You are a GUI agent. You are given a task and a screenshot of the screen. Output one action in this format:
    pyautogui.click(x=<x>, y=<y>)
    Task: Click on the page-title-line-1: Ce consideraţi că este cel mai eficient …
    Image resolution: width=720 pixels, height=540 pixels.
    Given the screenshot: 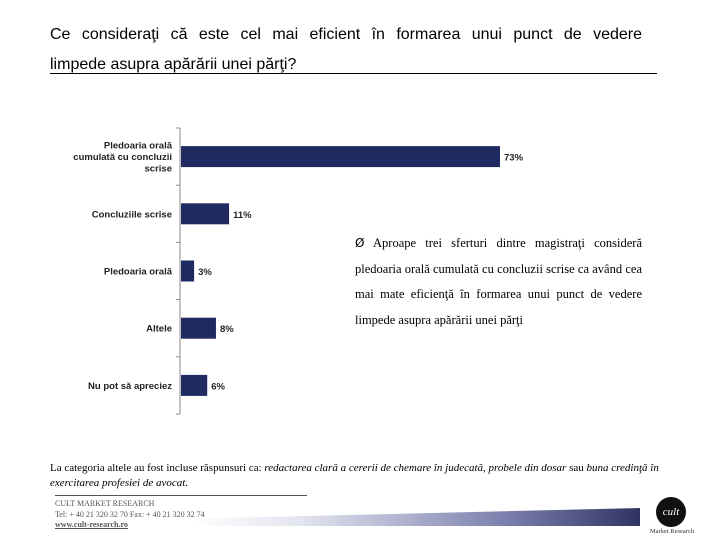 What is the action you would take?
    pyautogui.click(x=346, y=34)
    